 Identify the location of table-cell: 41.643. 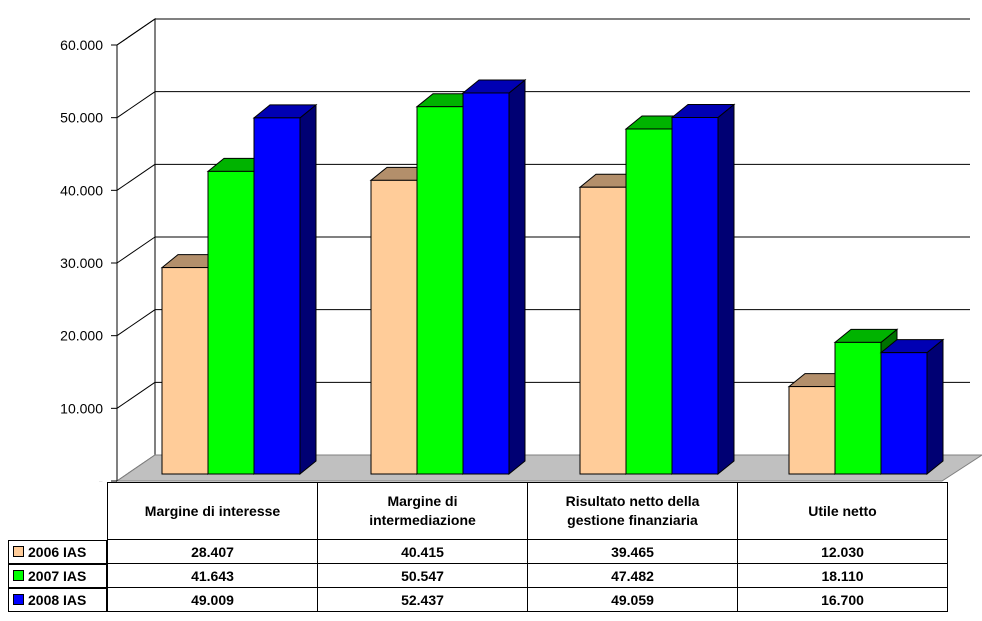
(212, 575).